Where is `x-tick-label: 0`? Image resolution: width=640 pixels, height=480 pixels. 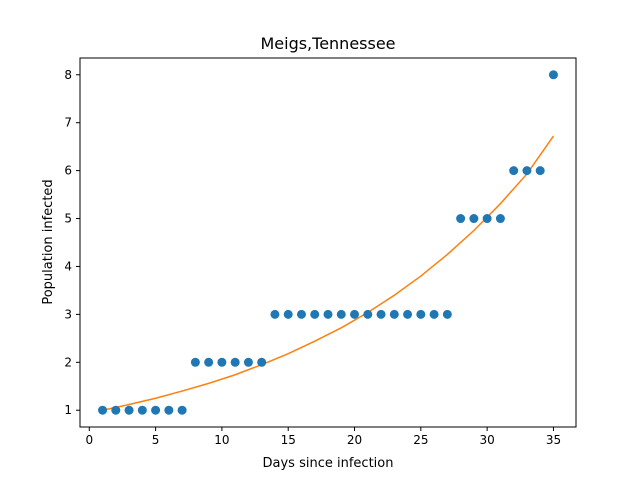
x-tick-label: 0 is located at coordinates (89, 440).